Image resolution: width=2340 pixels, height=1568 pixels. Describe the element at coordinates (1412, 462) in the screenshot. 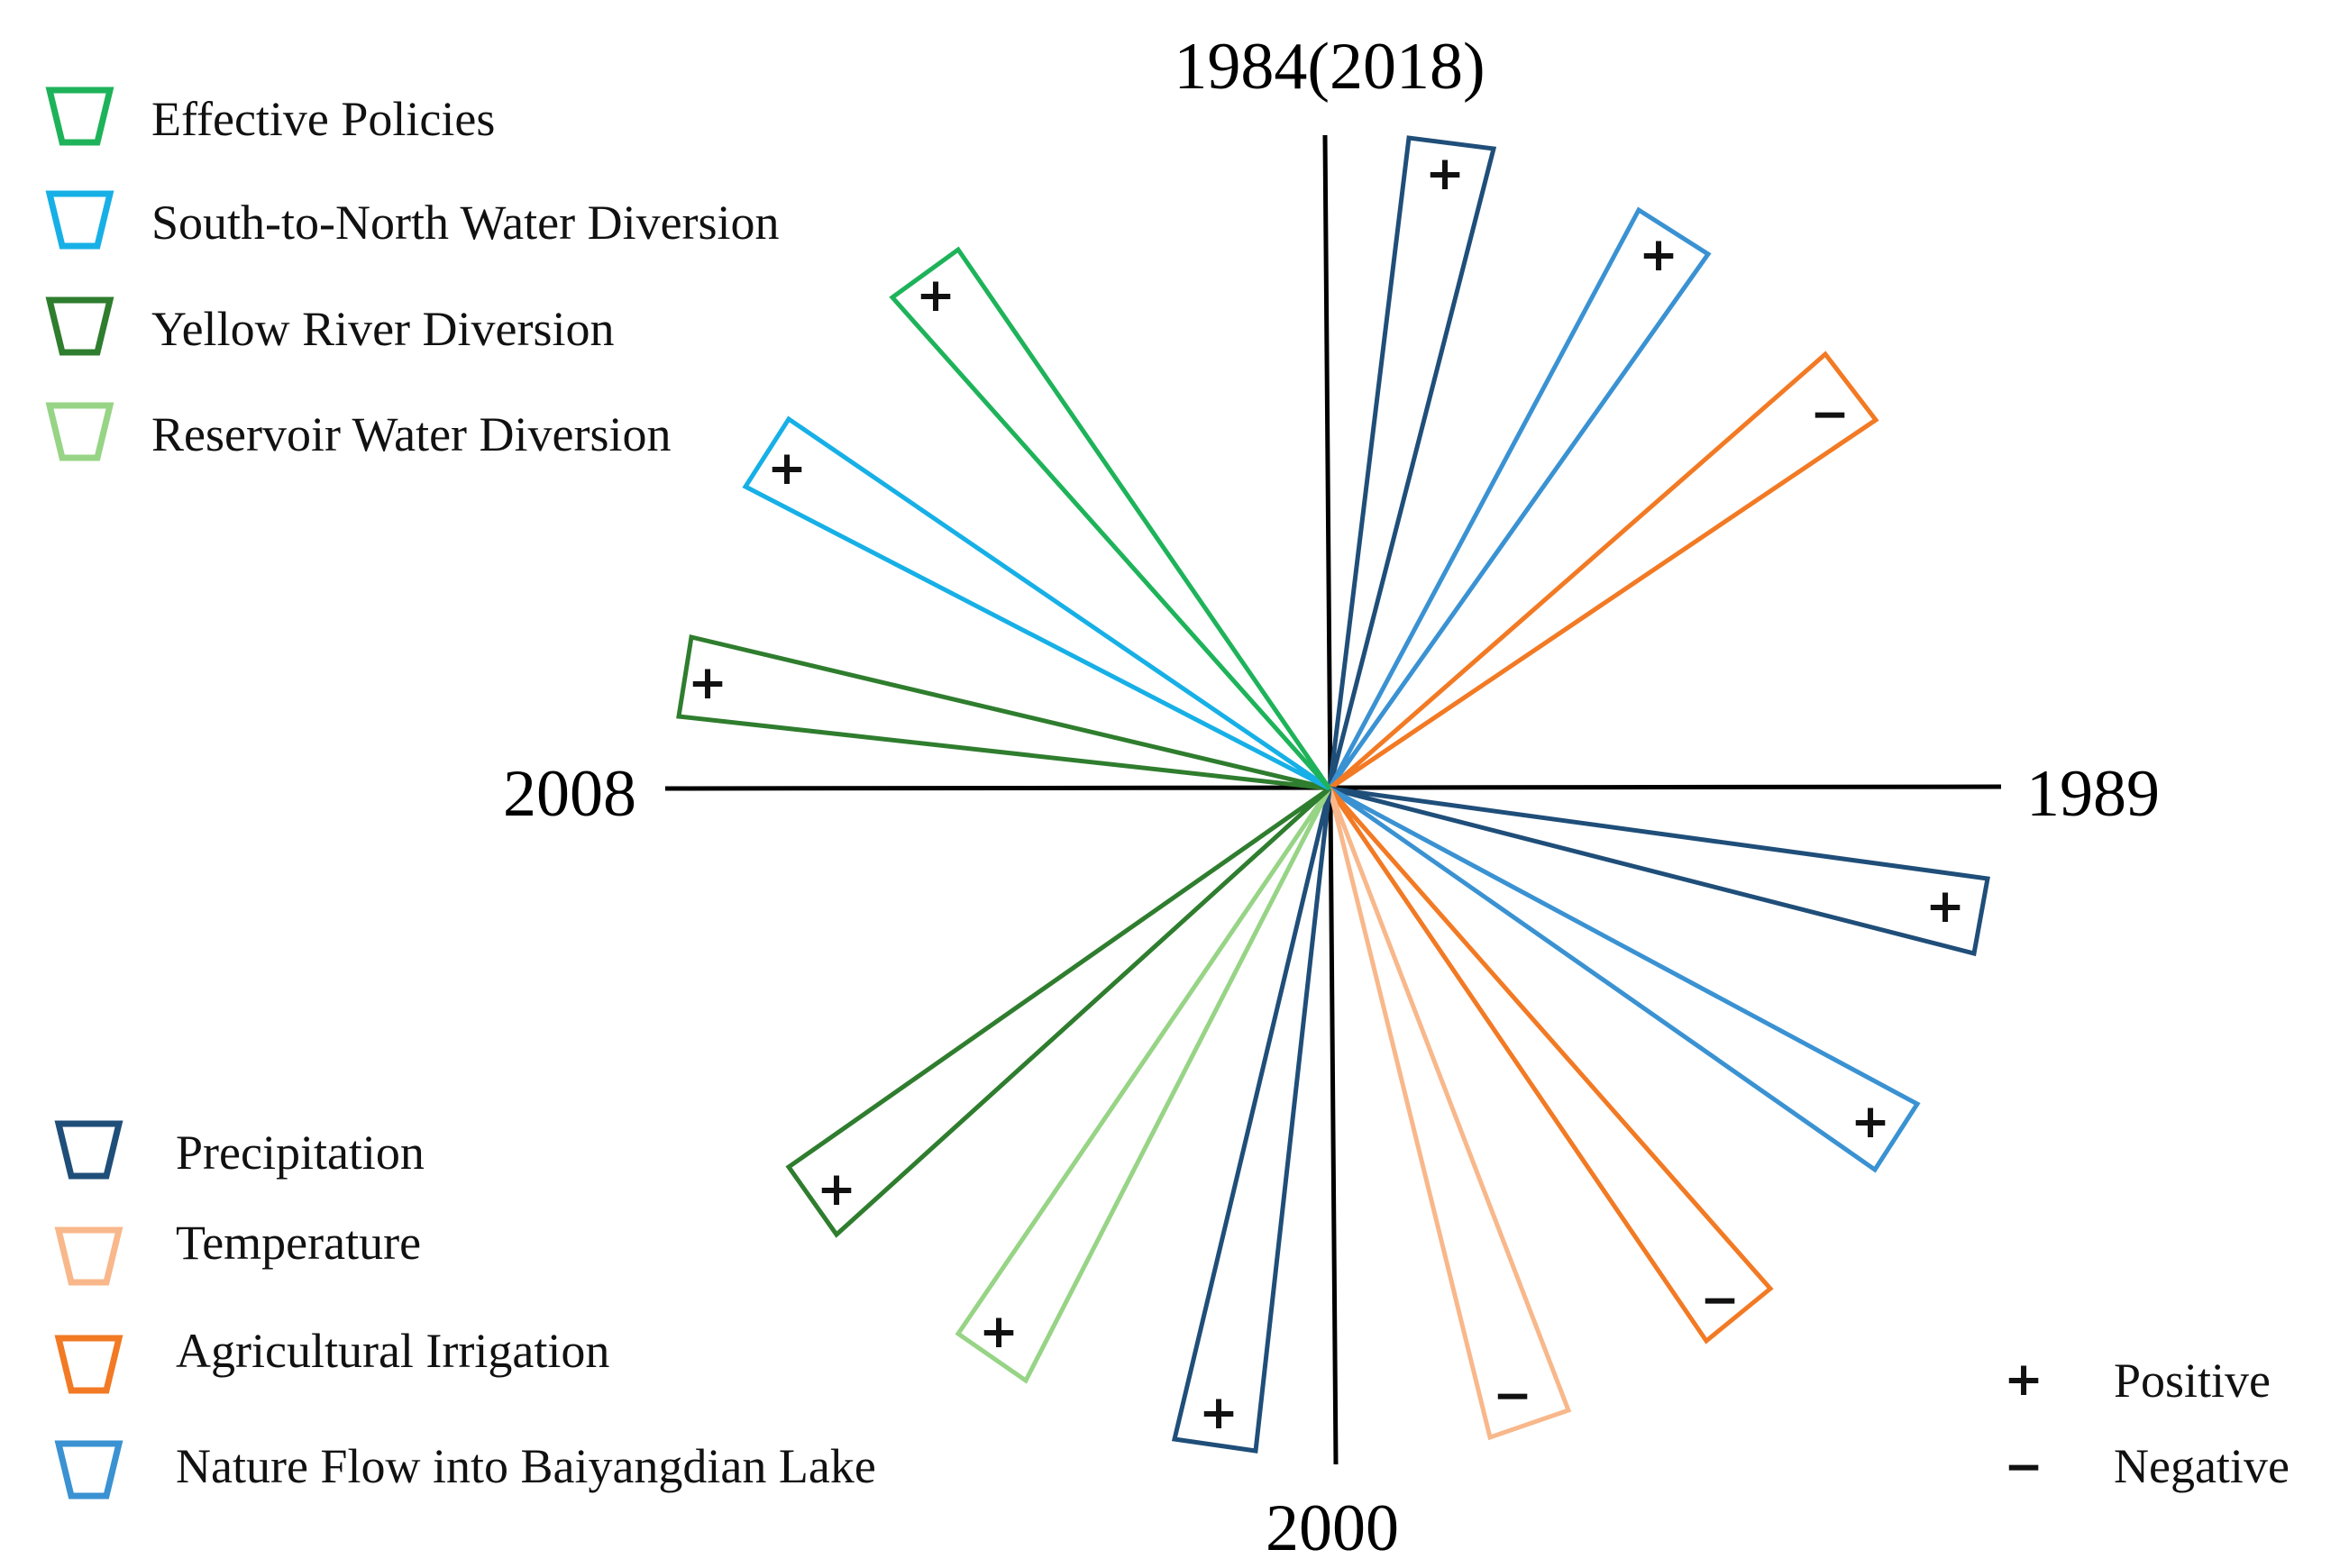

I see `wedge-precipitation-1984` at that location.